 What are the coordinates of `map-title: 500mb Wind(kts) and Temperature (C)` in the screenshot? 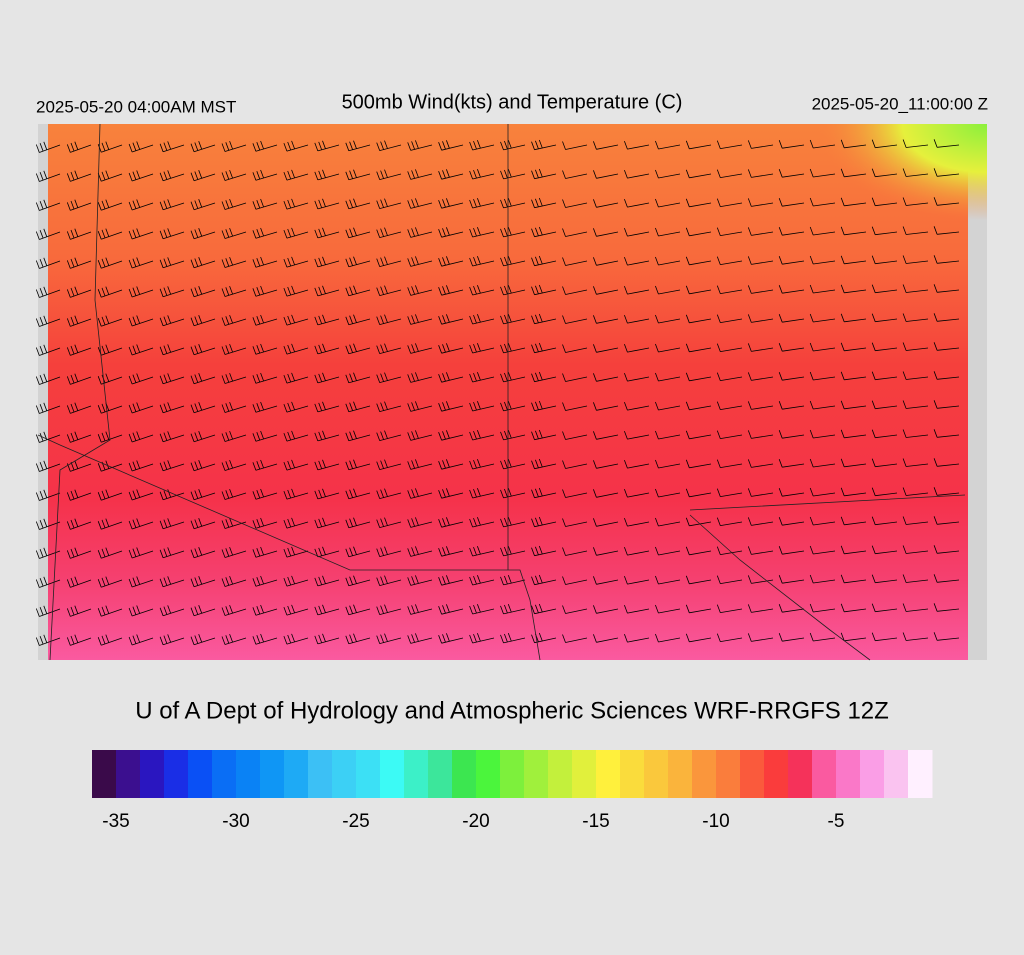 It's located at (512, 102).